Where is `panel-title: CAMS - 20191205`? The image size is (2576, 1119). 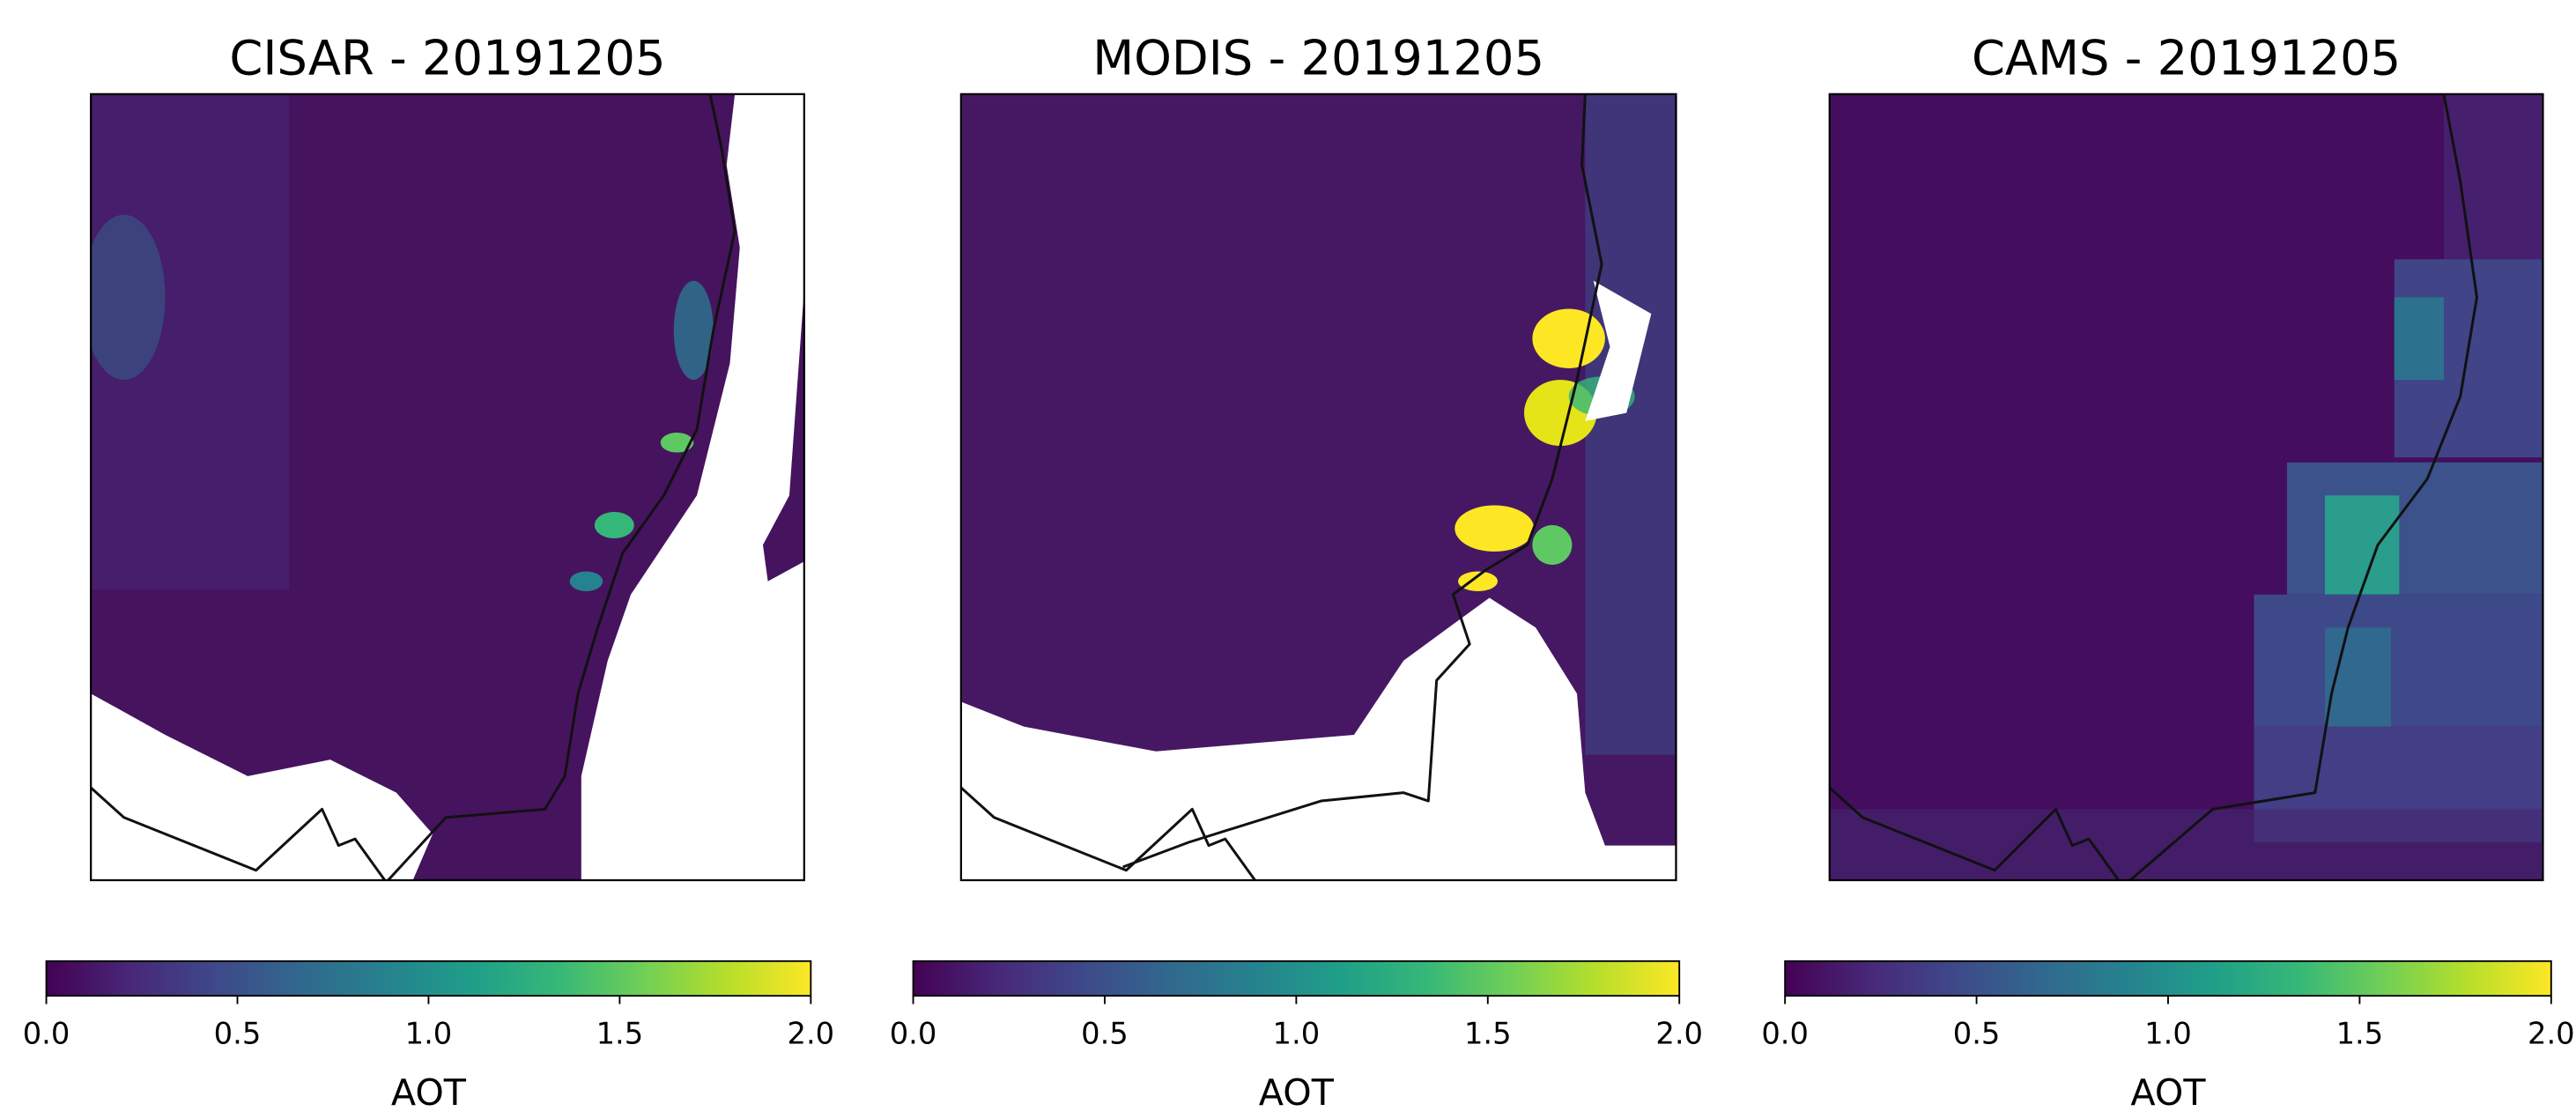 panel-title: CAMS - 20191205 is located at coordinates (2187, 57).